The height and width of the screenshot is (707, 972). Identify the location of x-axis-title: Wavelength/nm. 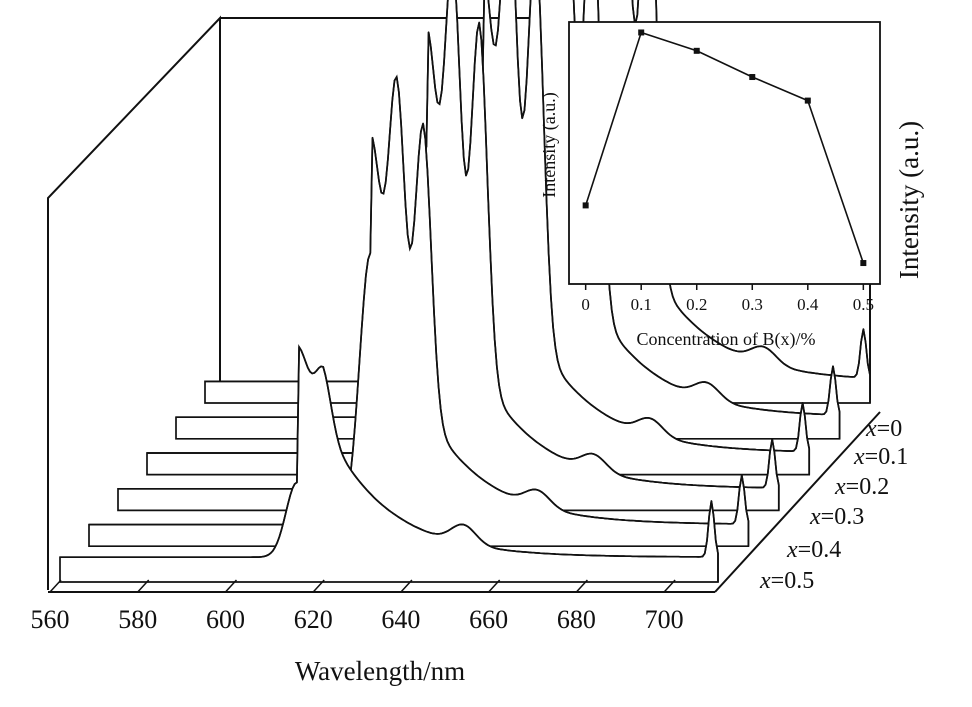
(380, 671).